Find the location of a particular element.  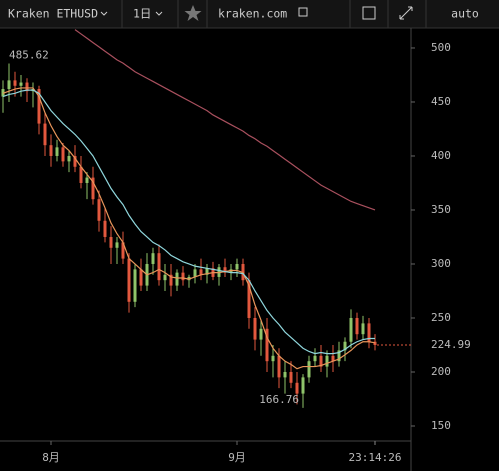

chart-icon is located at coordinates (369, 13).